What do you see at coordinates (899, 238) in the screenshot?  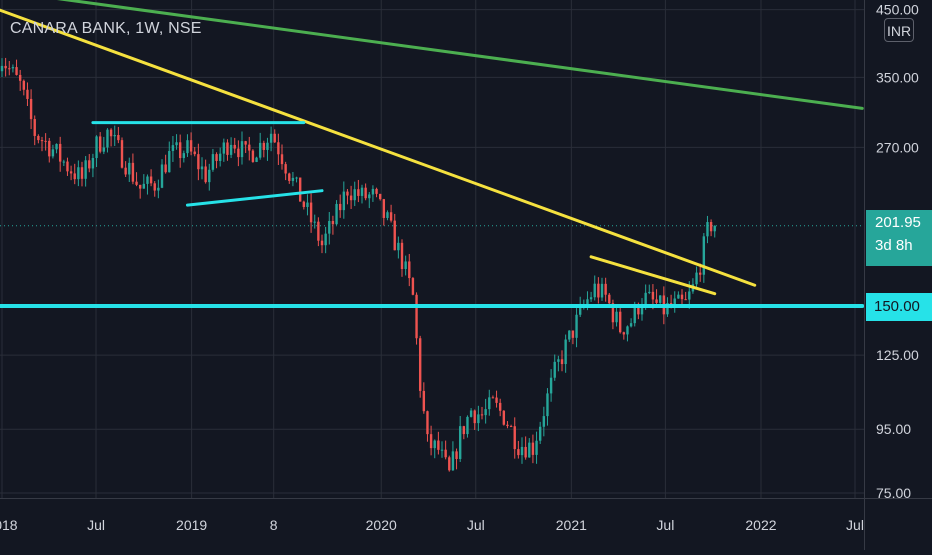 I see `last-price-label: 201.95 3d 8h` at bounding box center [899, 238].